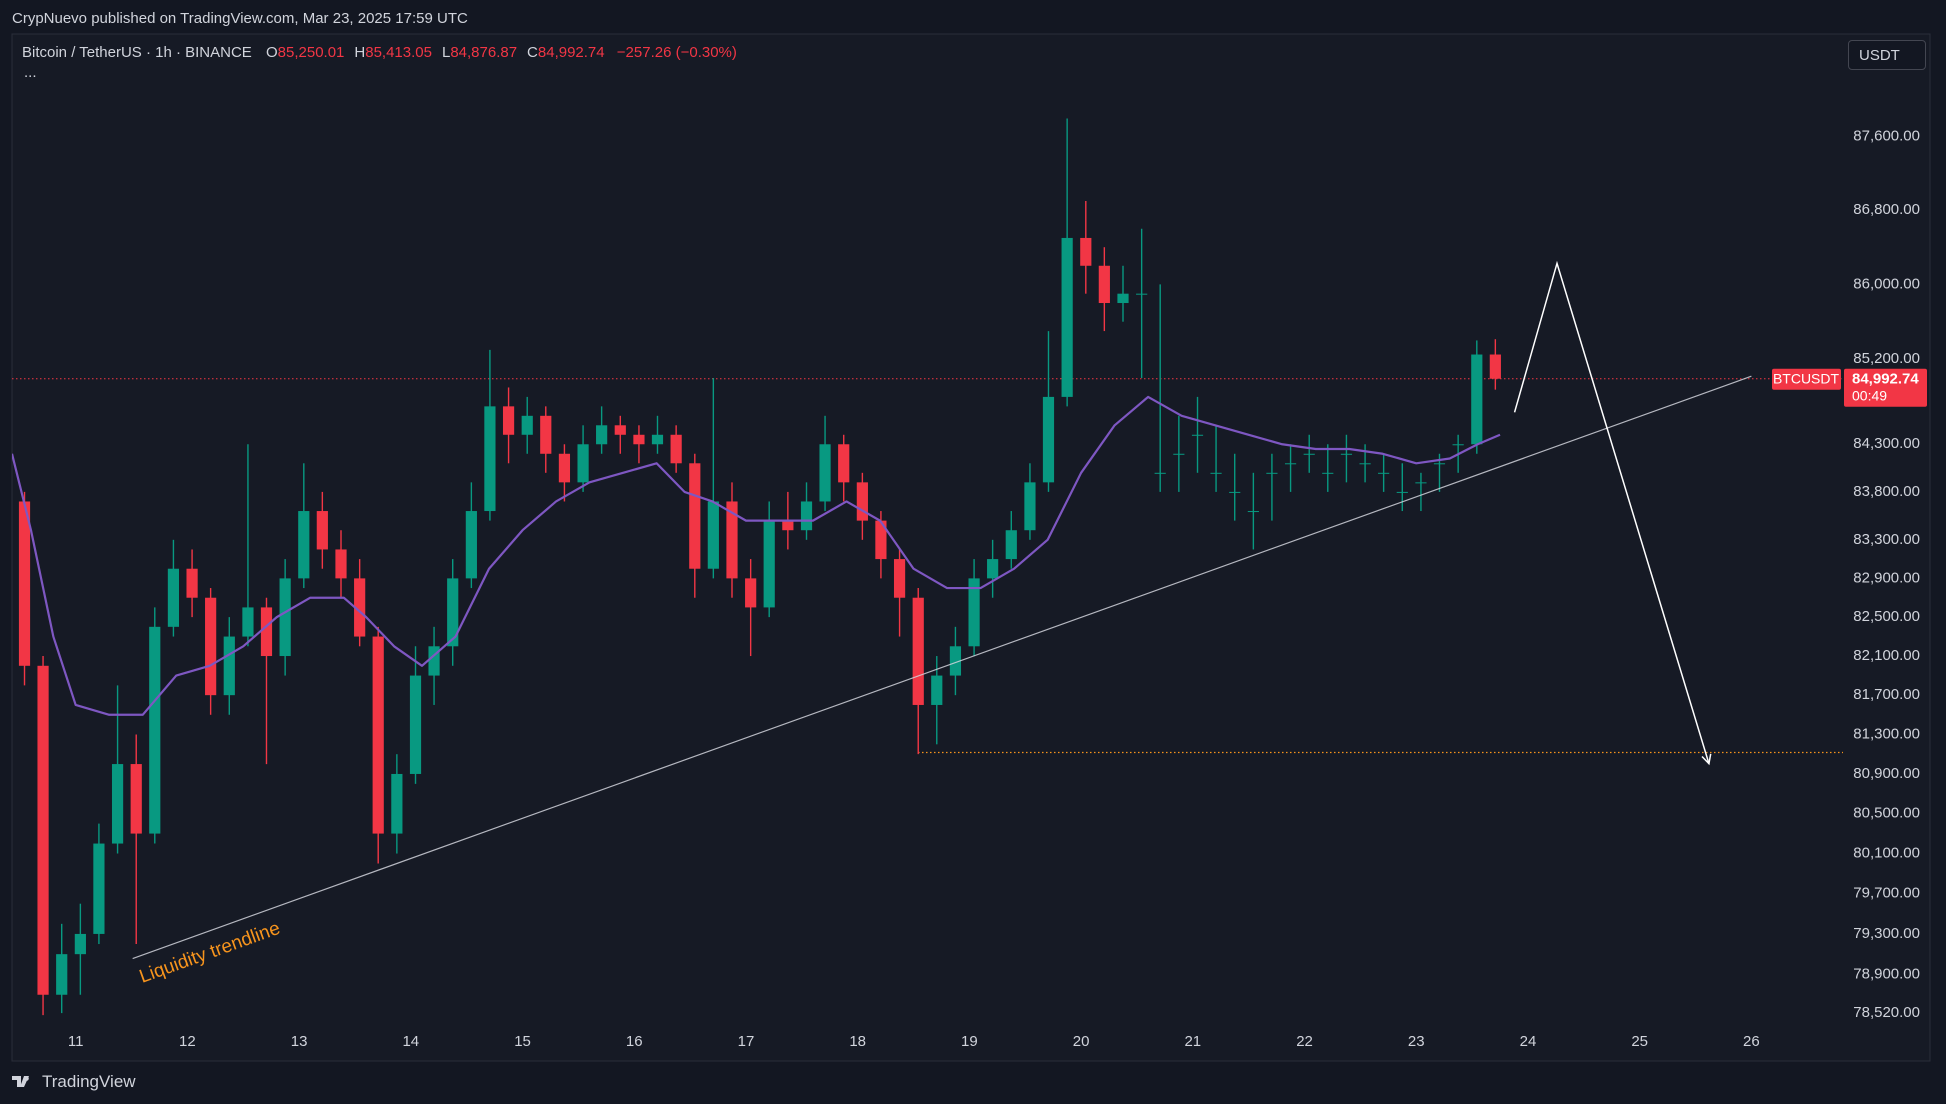 This screenshot has height=1104, width=1946. I want to click on x-tick-label: 19, so click(969, 1041).